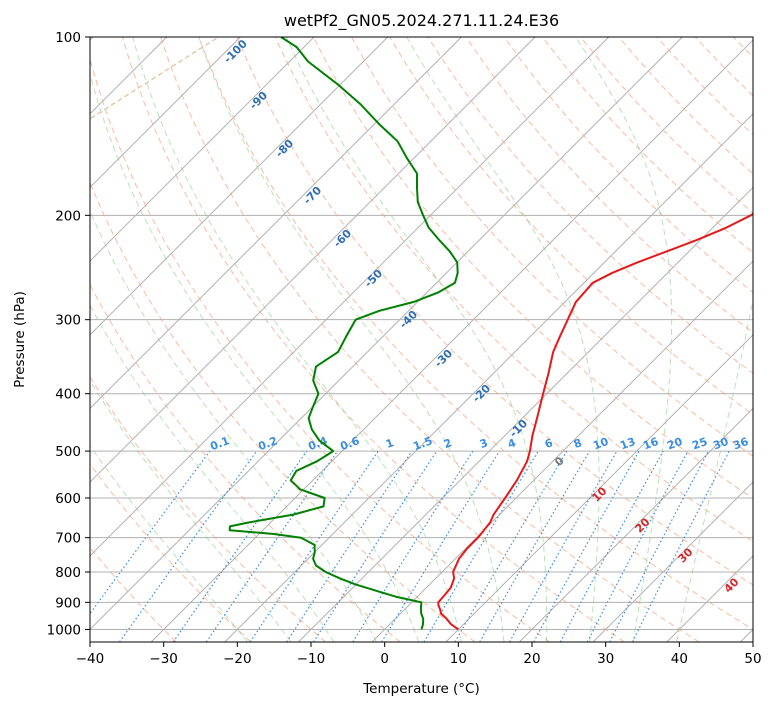 The width and height of the screenshot is (775, 708). What do you see at coordinates (219, 443) in the screenshot?
I see `mixing-ratio-label: 0.1` at bounding box center [219, 443].